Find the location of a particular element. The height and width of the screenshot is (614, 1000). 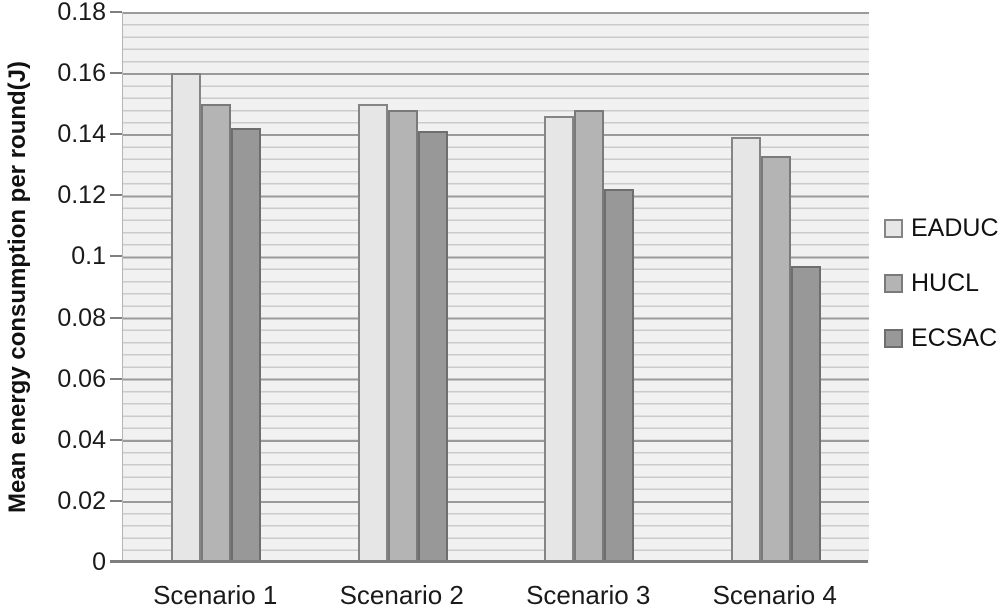

y-tick-label: 0.1 is located at coordinates (88, 256).